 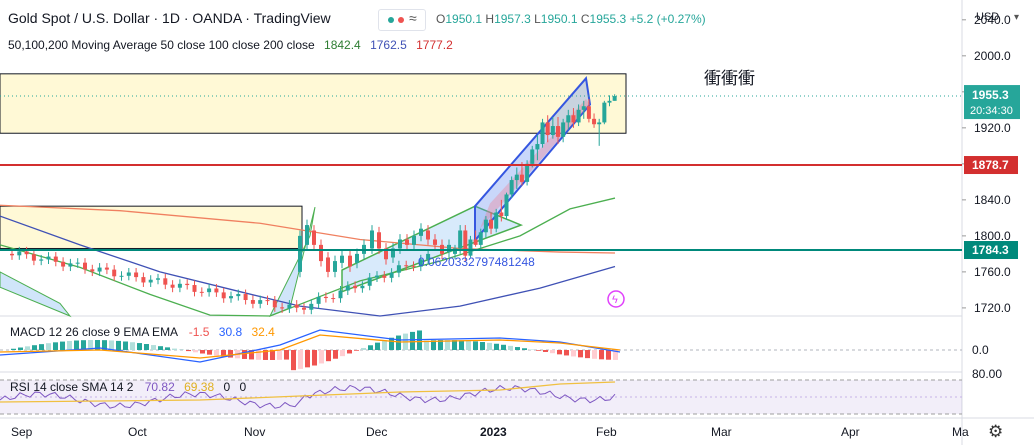 I want to click on compare-dots-button: ≈, so click(x=402, y=20).